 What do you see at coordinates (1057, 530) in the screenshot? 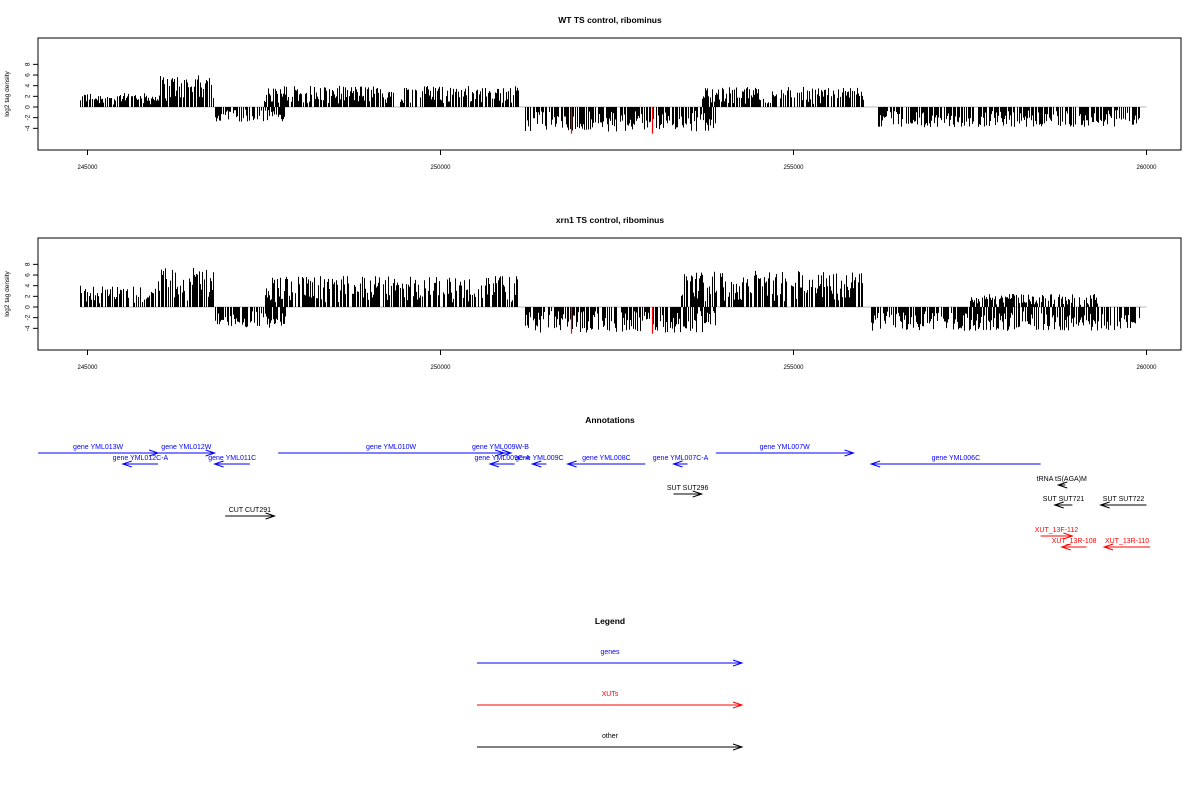
I see `feature-label: XUT_13F-112` at bounding box center [1057, 530].